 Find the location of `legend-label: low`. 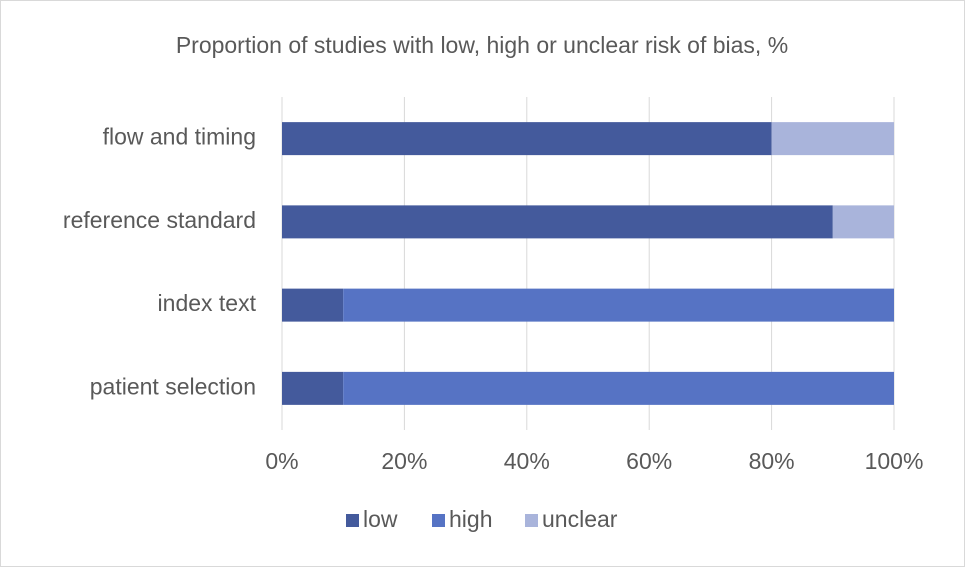

legend-label: low is located at coordinates (380, 519).